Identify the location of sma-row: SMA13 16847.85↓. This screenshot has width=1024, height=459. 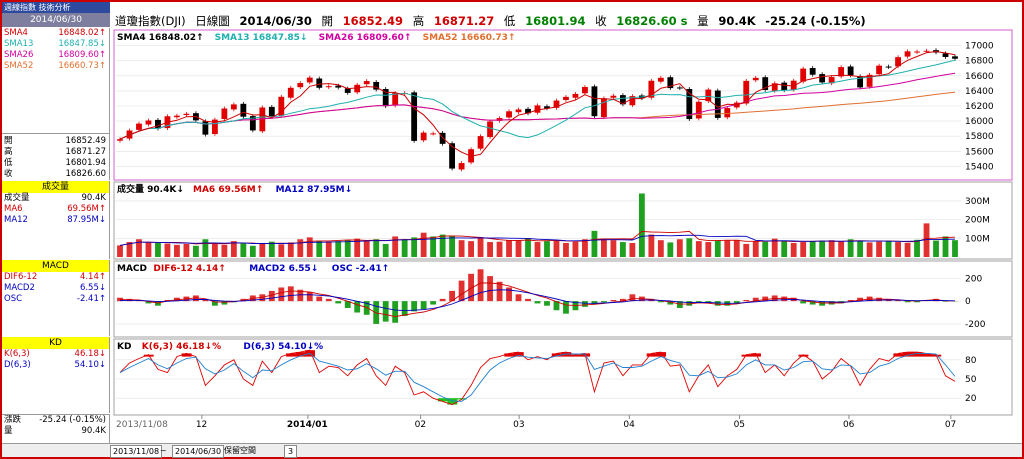
(55, 44).